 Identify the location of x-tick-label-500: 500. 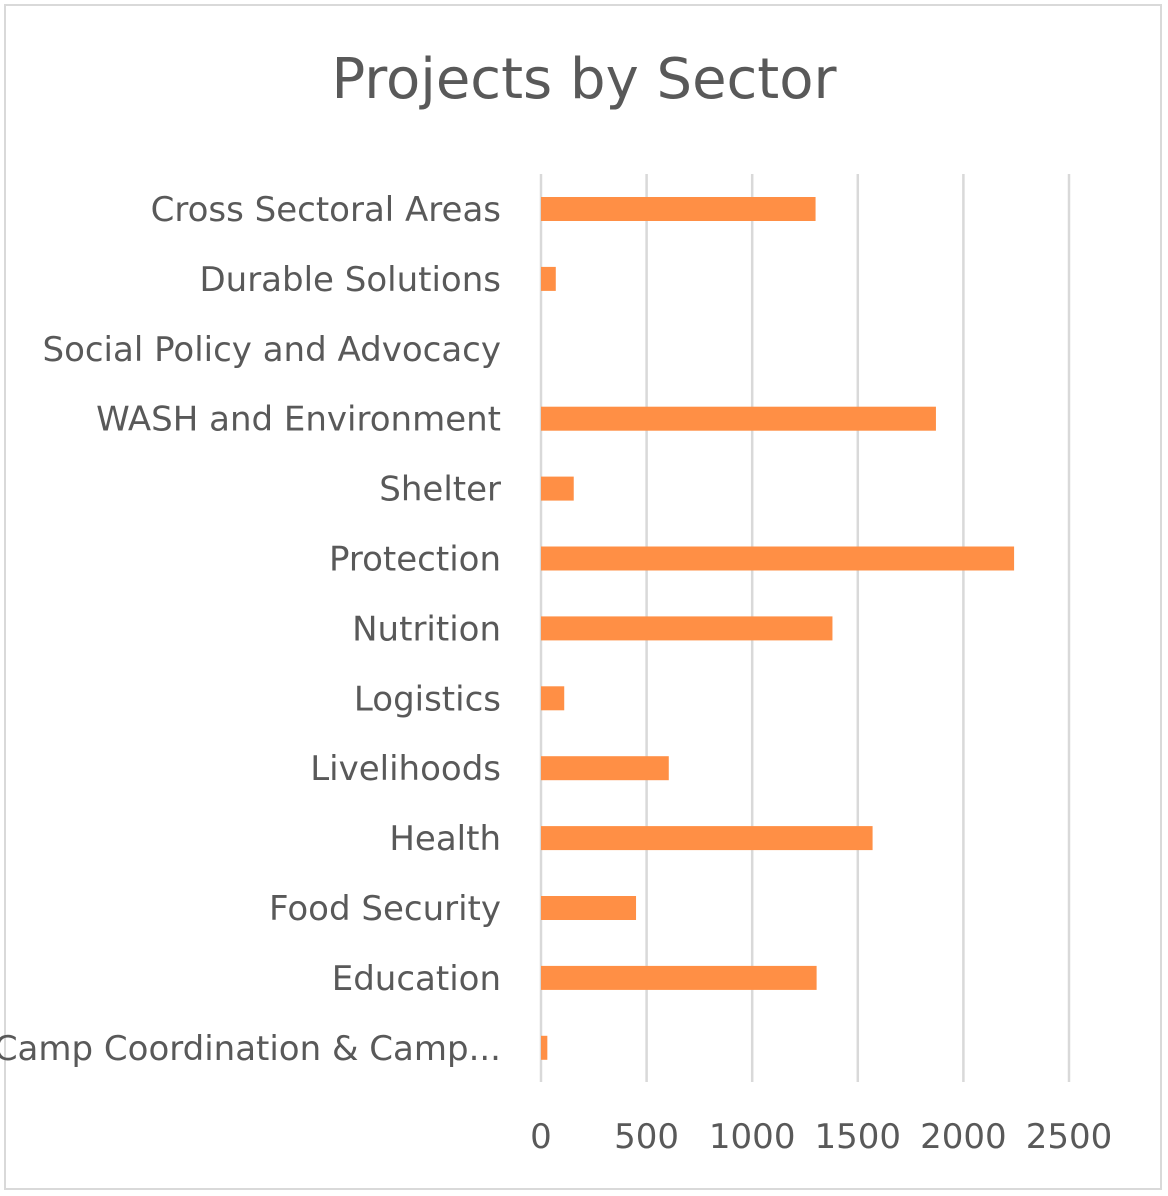
(646, 1137).